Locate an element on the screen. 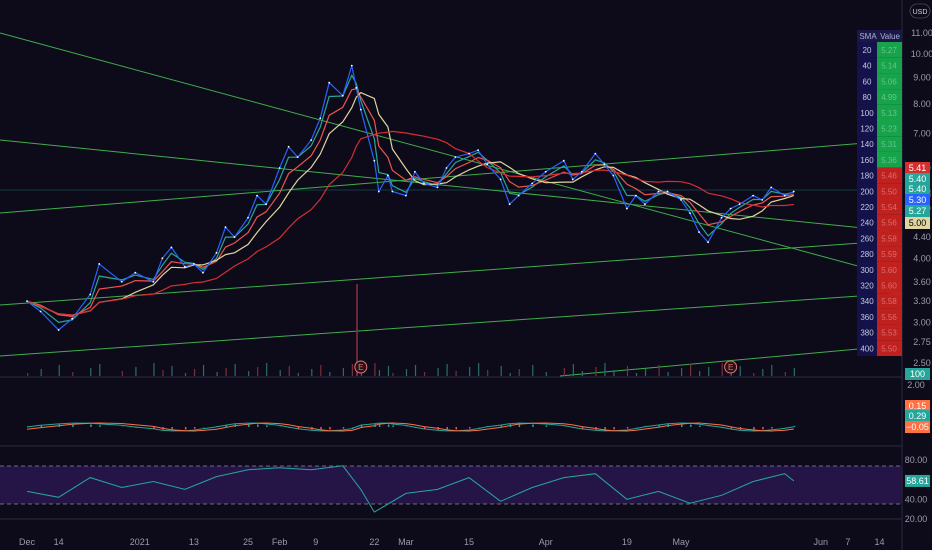  rsi-line is located at coordinates (411, 489).